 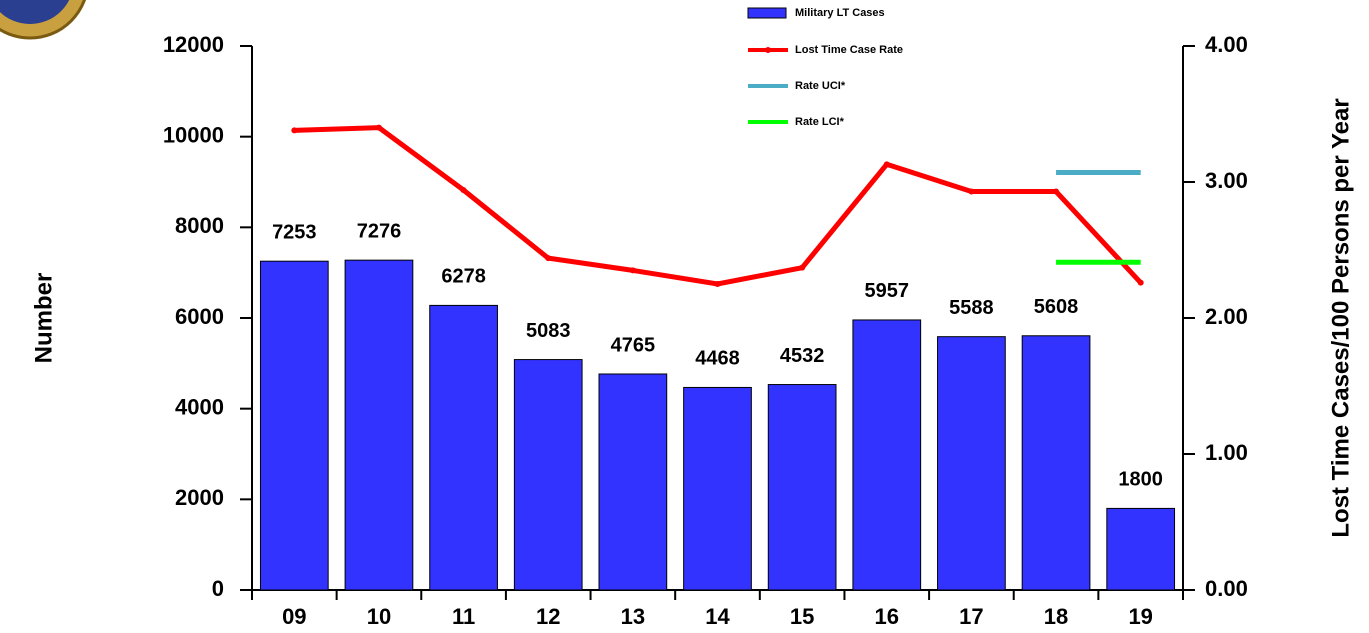 What do you see at coordinates (199, 406) in the screenshot?
I see `y-tick-label: 4000` at bounding box center [199, 406].